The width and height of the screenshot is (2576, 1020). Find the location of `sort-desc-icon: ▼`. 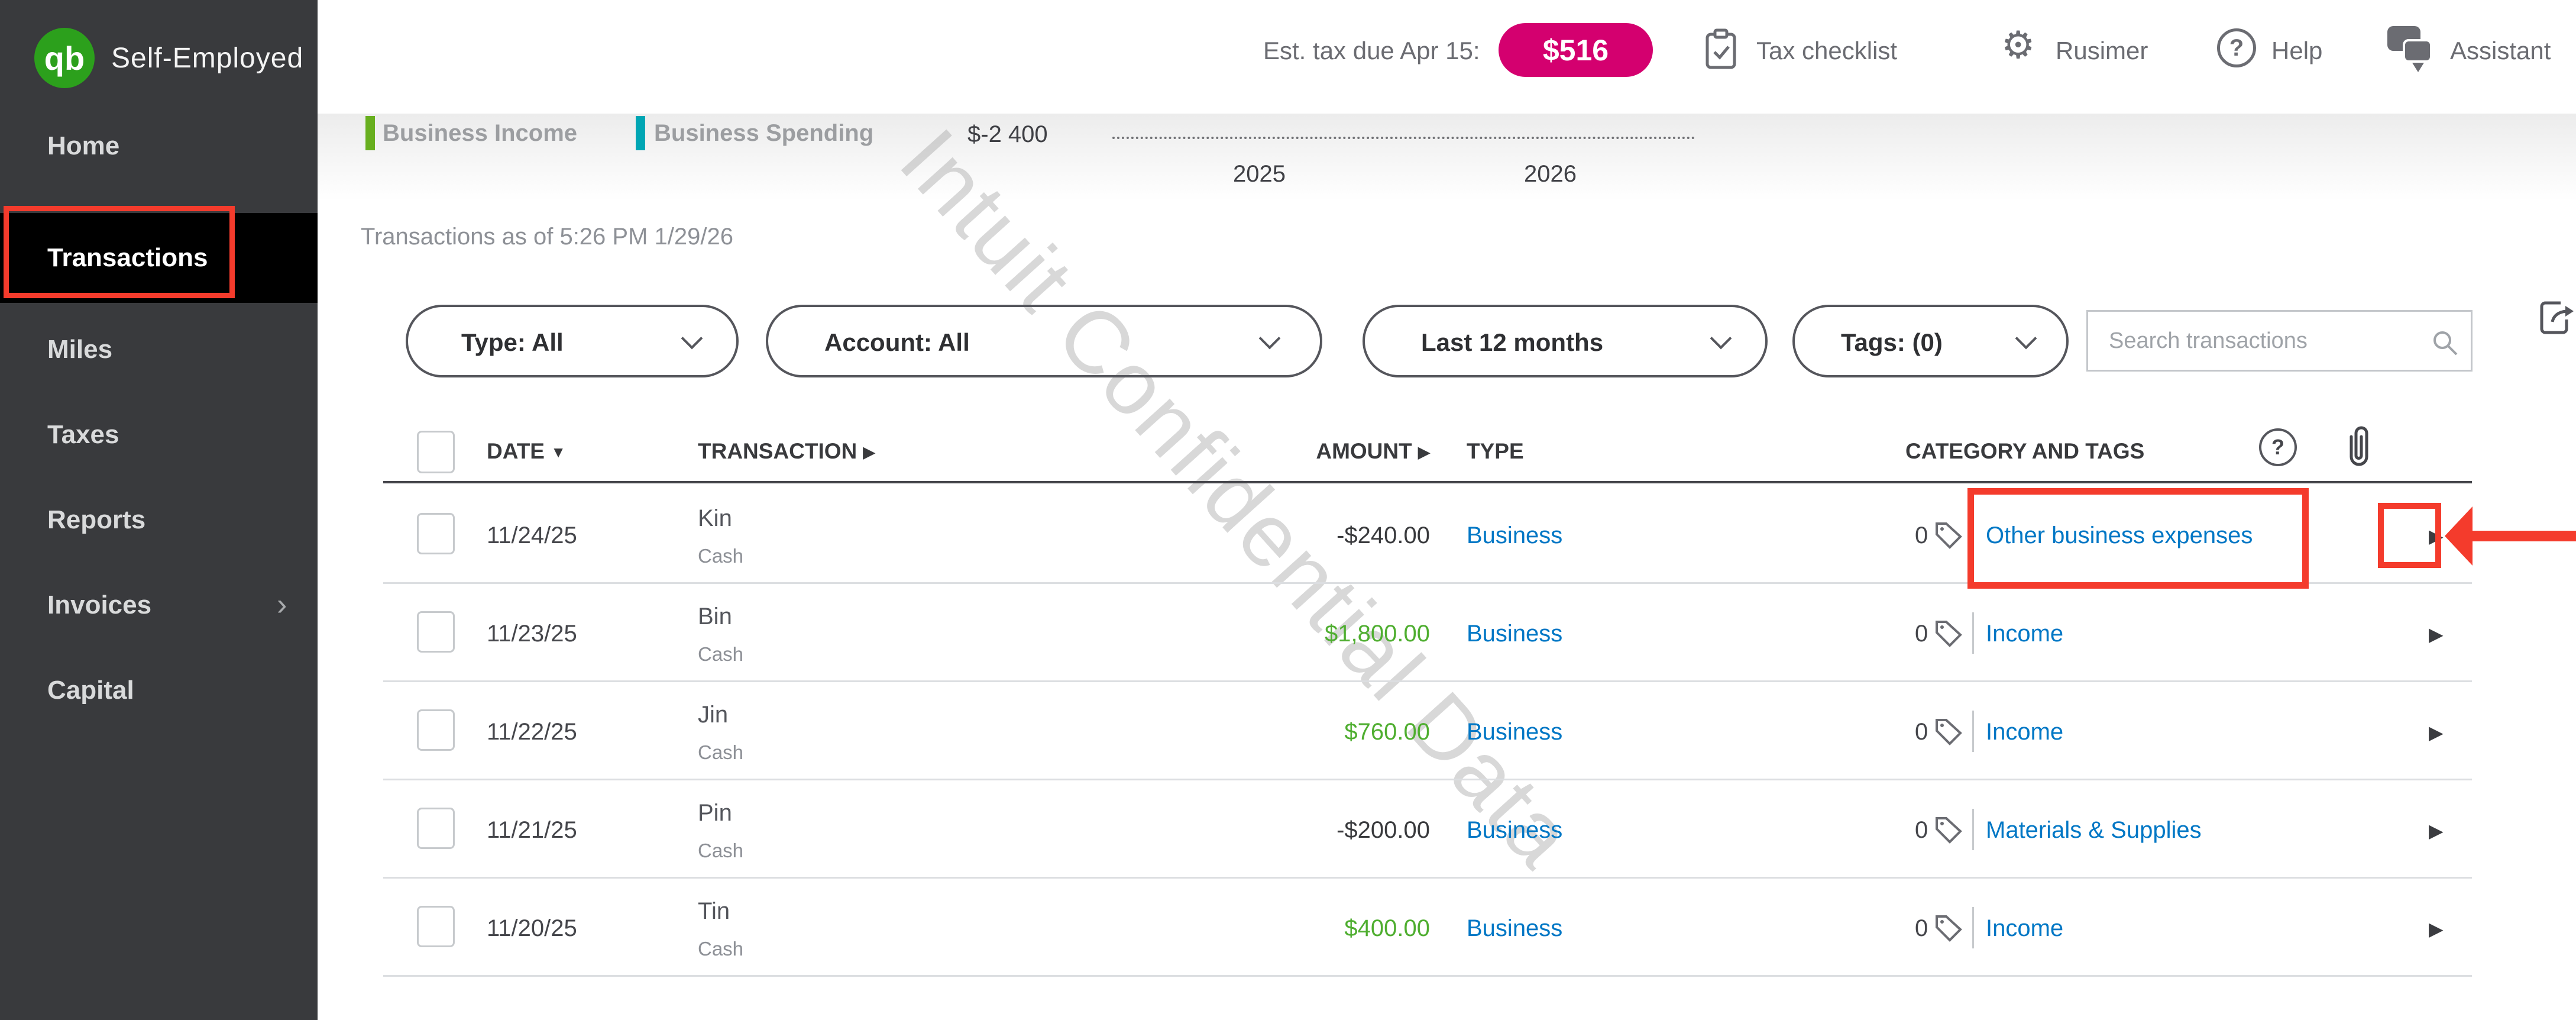

sort-desc-icon: ▼ is located at coordinates (558, 452).